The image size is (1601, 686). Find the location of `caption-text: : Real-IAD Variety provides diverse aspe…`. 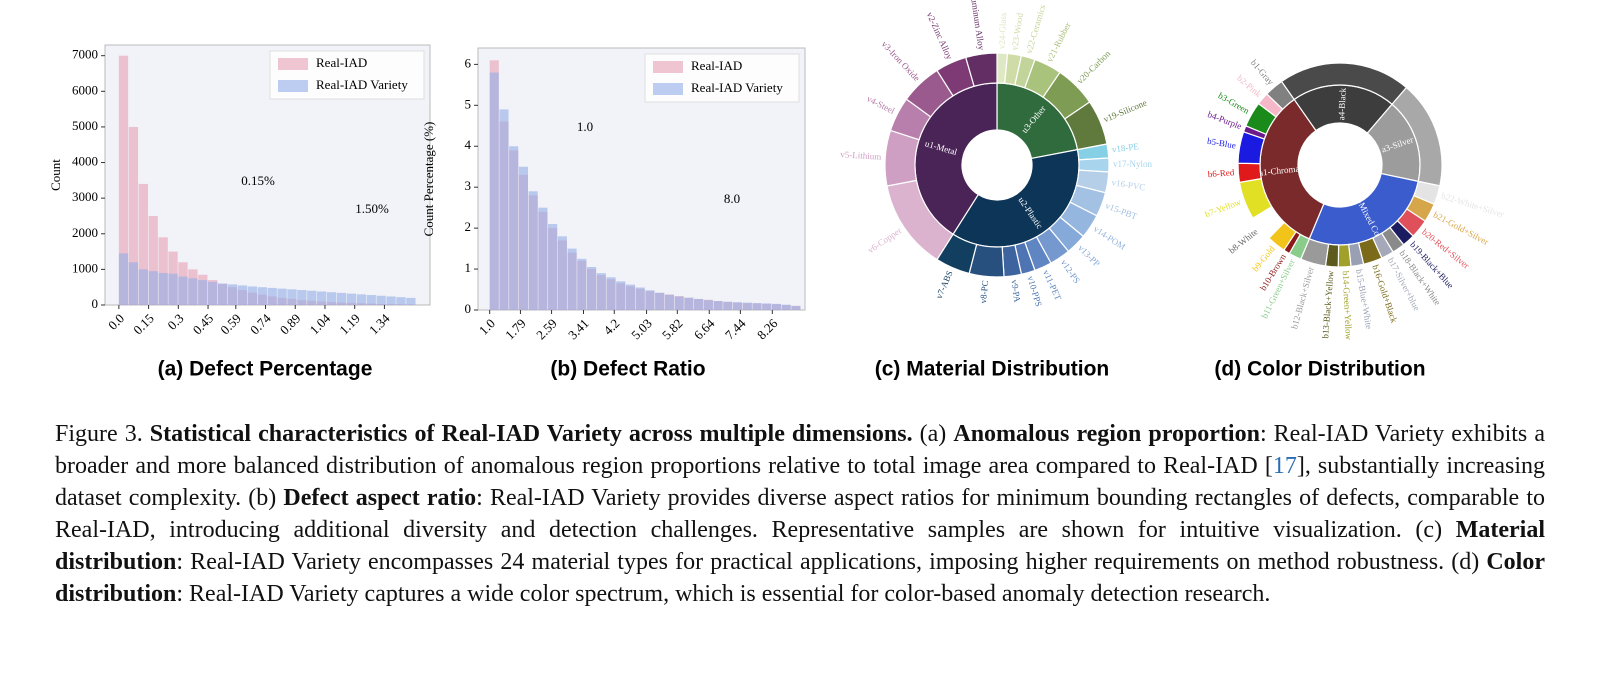

caption-text: : Real-IAD Variety provides diverse aspe… is located at coordinates (800, 514).